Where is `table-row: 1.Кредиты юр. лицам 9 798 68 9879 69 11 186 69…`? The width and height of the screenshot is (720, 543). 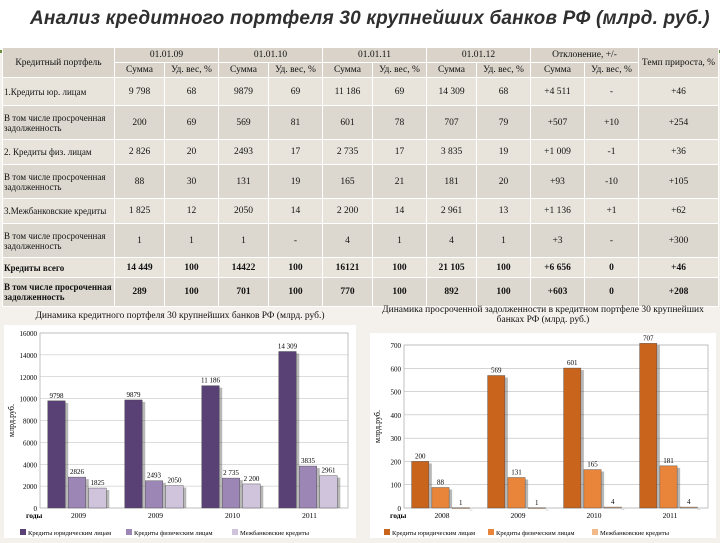 table-row: 1.Кредиты юр. лицам 9 798 68 9879 69 11 186 69… is located at coordinates (360, 91).